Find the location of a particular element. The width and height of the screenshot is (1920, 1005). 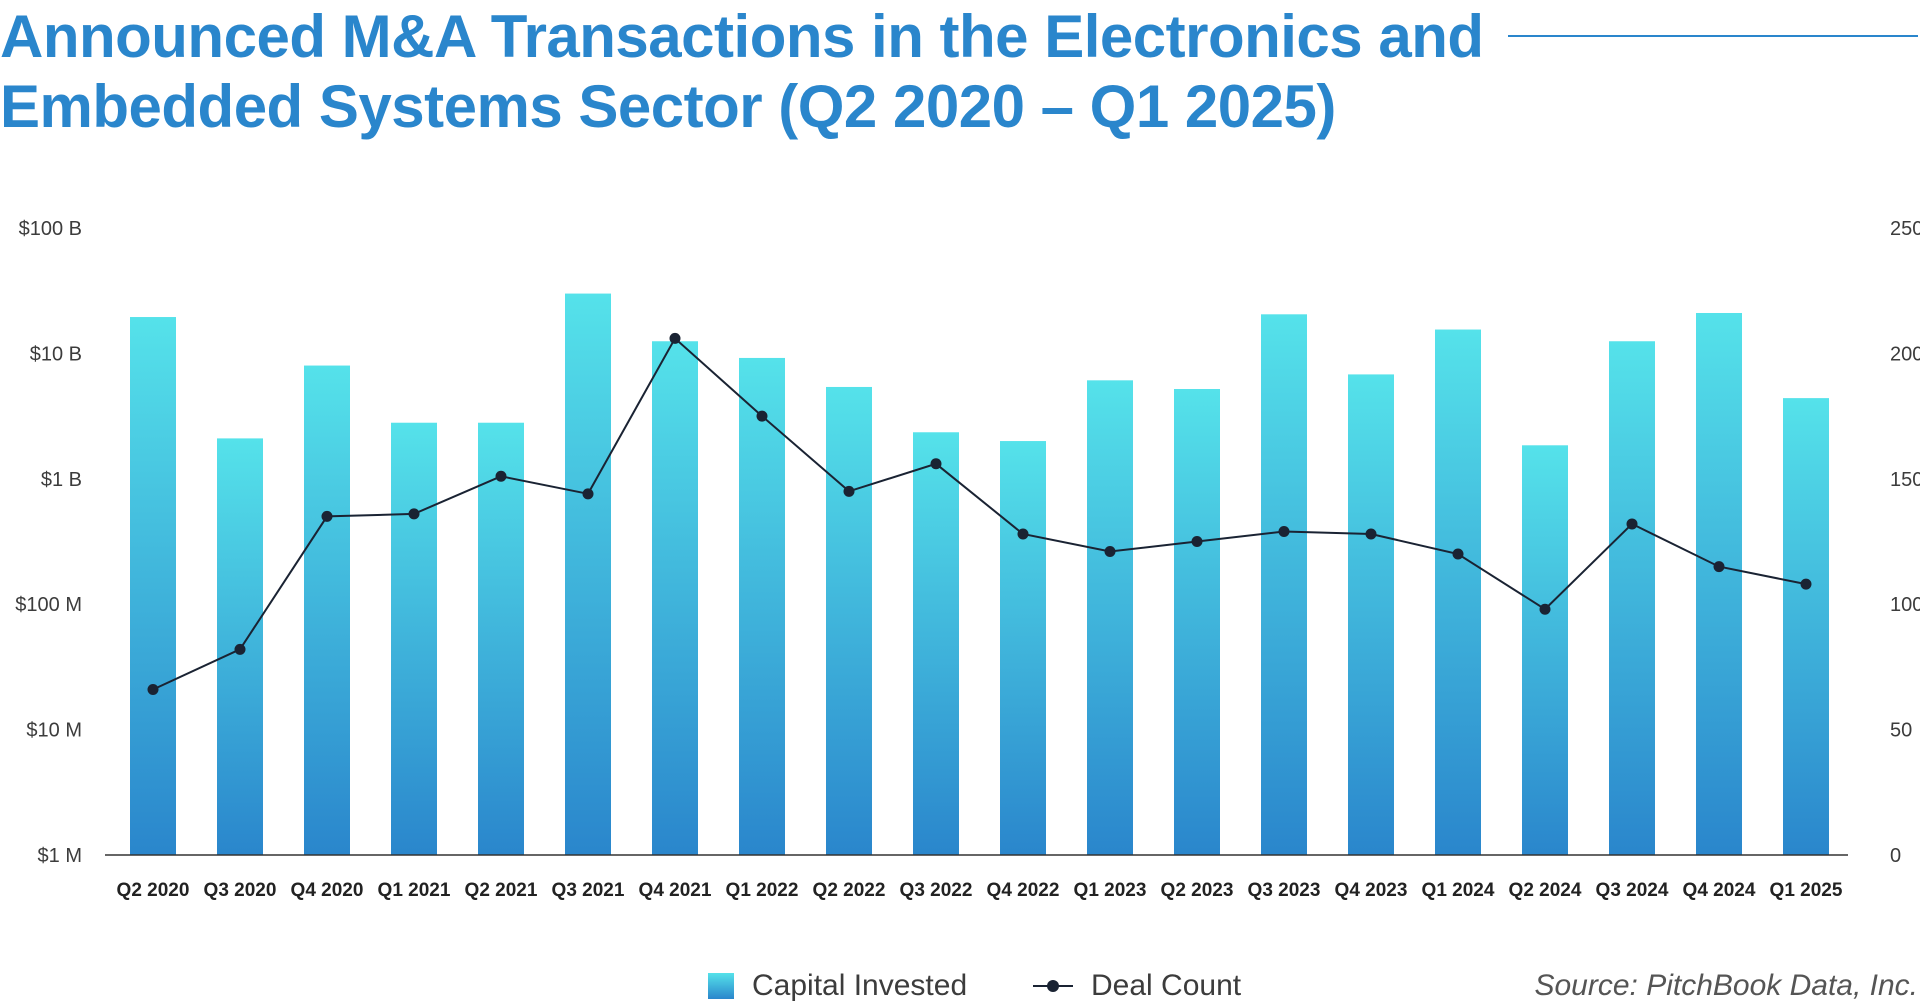

y-right-tick-label: 250 is located at coordinates (1905, 229).